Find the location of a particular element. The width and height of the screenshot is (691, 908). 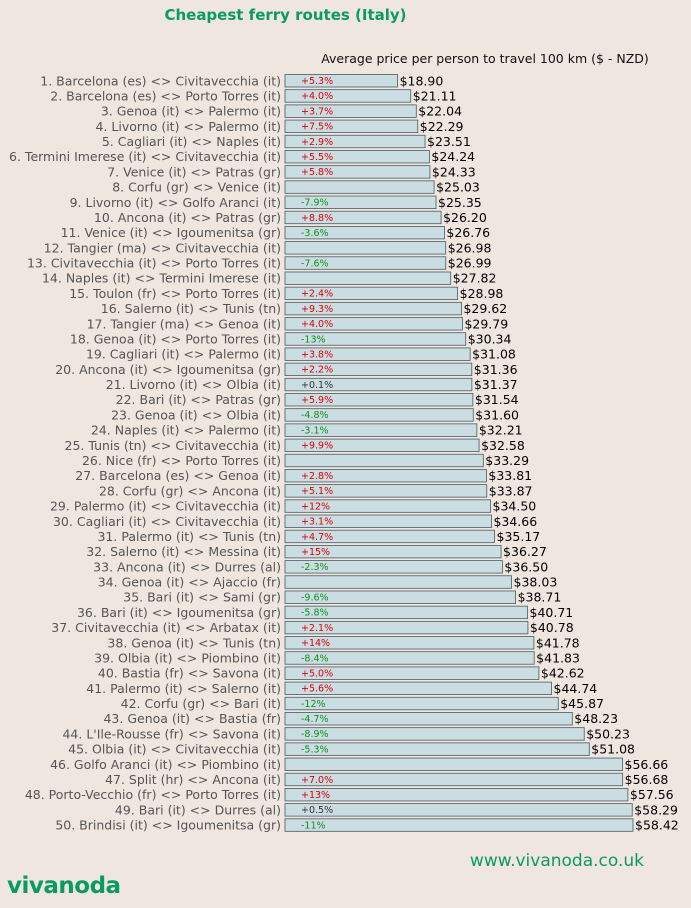

route-label: 38. Genoa (it) <> Tunis (tn) is located at coordinates (194, 642).